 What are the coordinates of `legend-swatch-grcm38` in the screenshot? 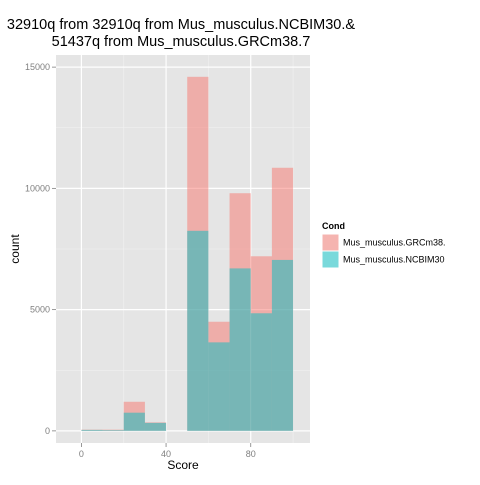 It's located at (330, 242).